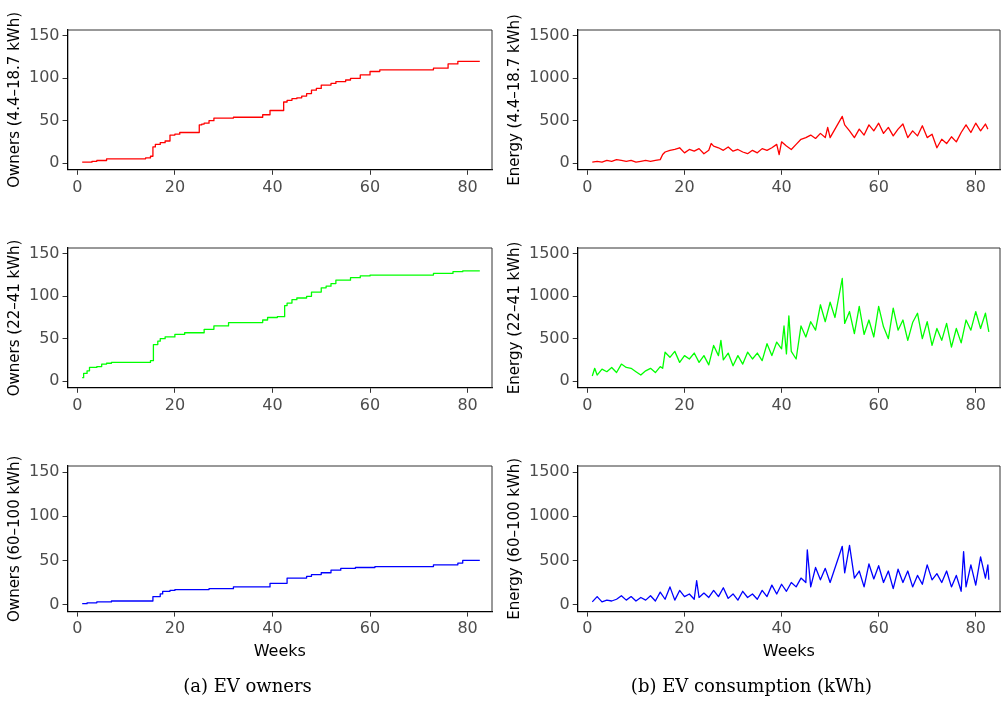 Image resolution: width=1003 pixels, height=707 pixels. Describe the element at coordinates (513, 100) in the screenshot. I see `y-axis-title: Energy (4.4–18.7 kWh)` at that location.